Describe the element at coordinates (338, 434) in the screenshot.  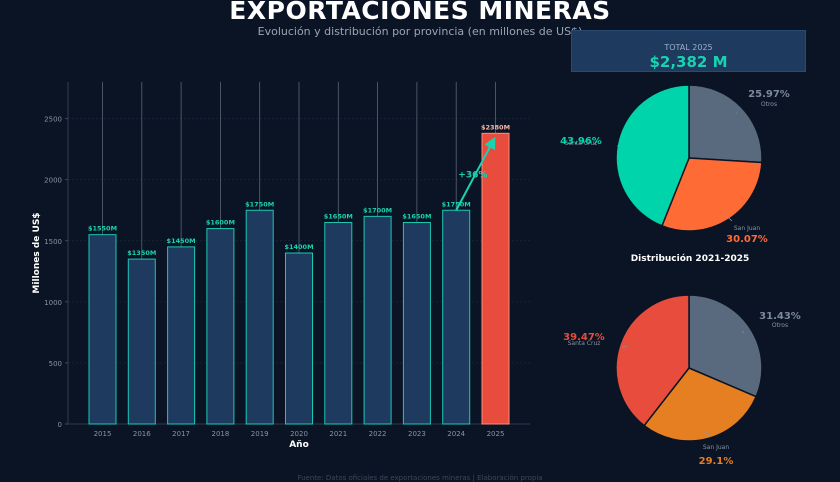
I see `x-tick-label: 2021` at that location.